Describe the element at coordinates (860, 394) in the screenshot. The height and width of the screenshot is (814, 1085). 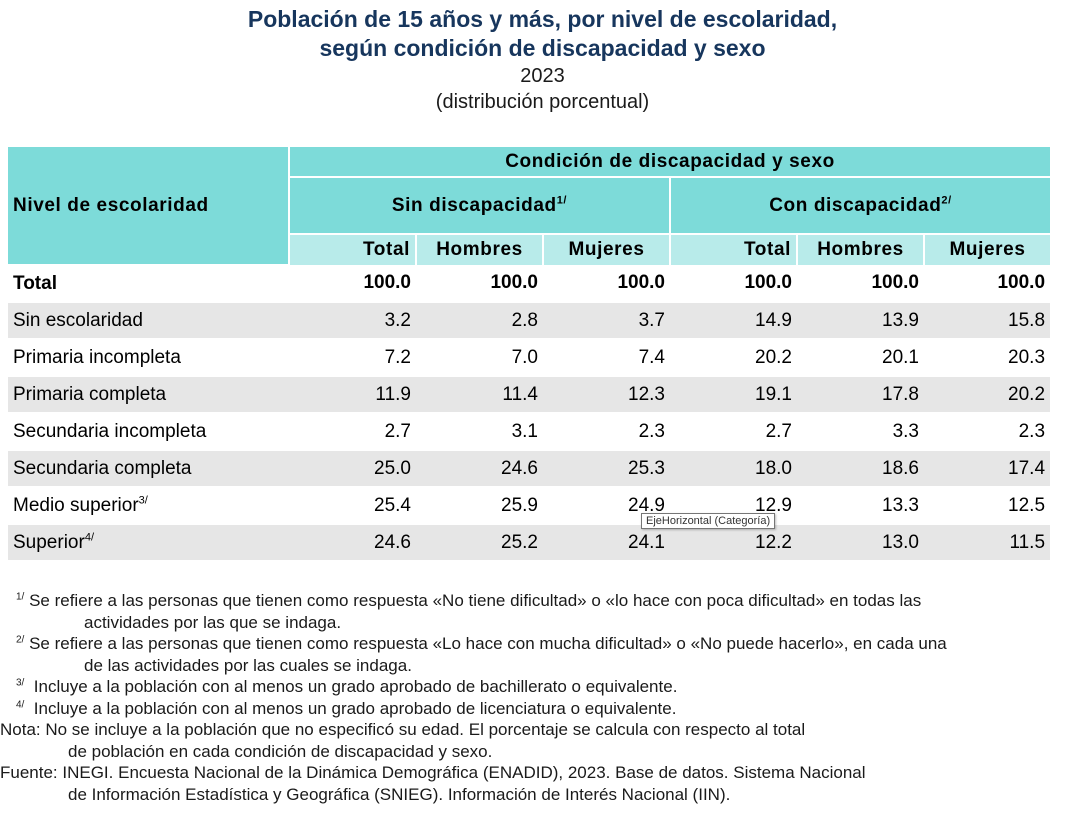
I see `table-cell: 17.8` at that location.